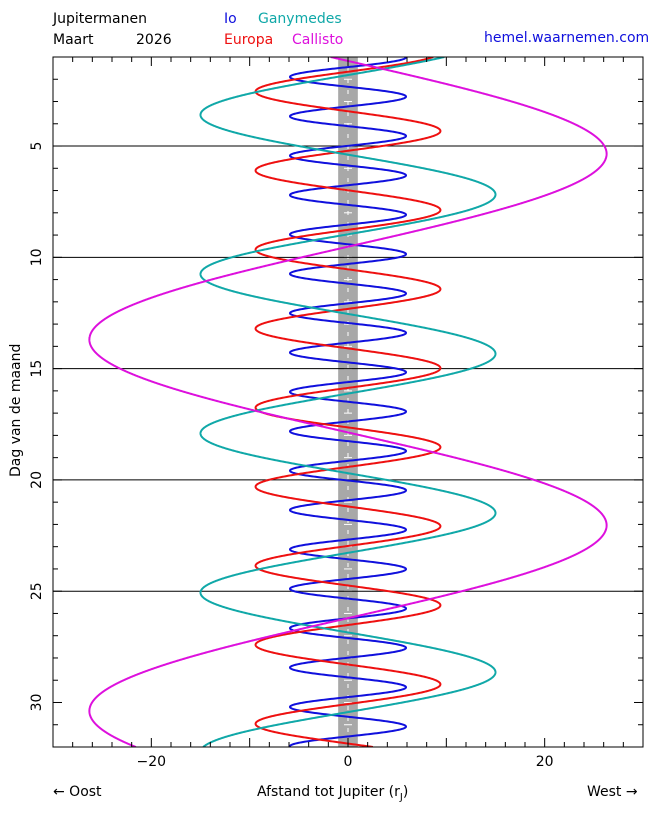 Image resolution: width=650 pixels, height=813 pixels. What do you see at coordinates (37, 146) in the screenshot?
I see `y-tick-label: 5` at bounding box center [37, 146].